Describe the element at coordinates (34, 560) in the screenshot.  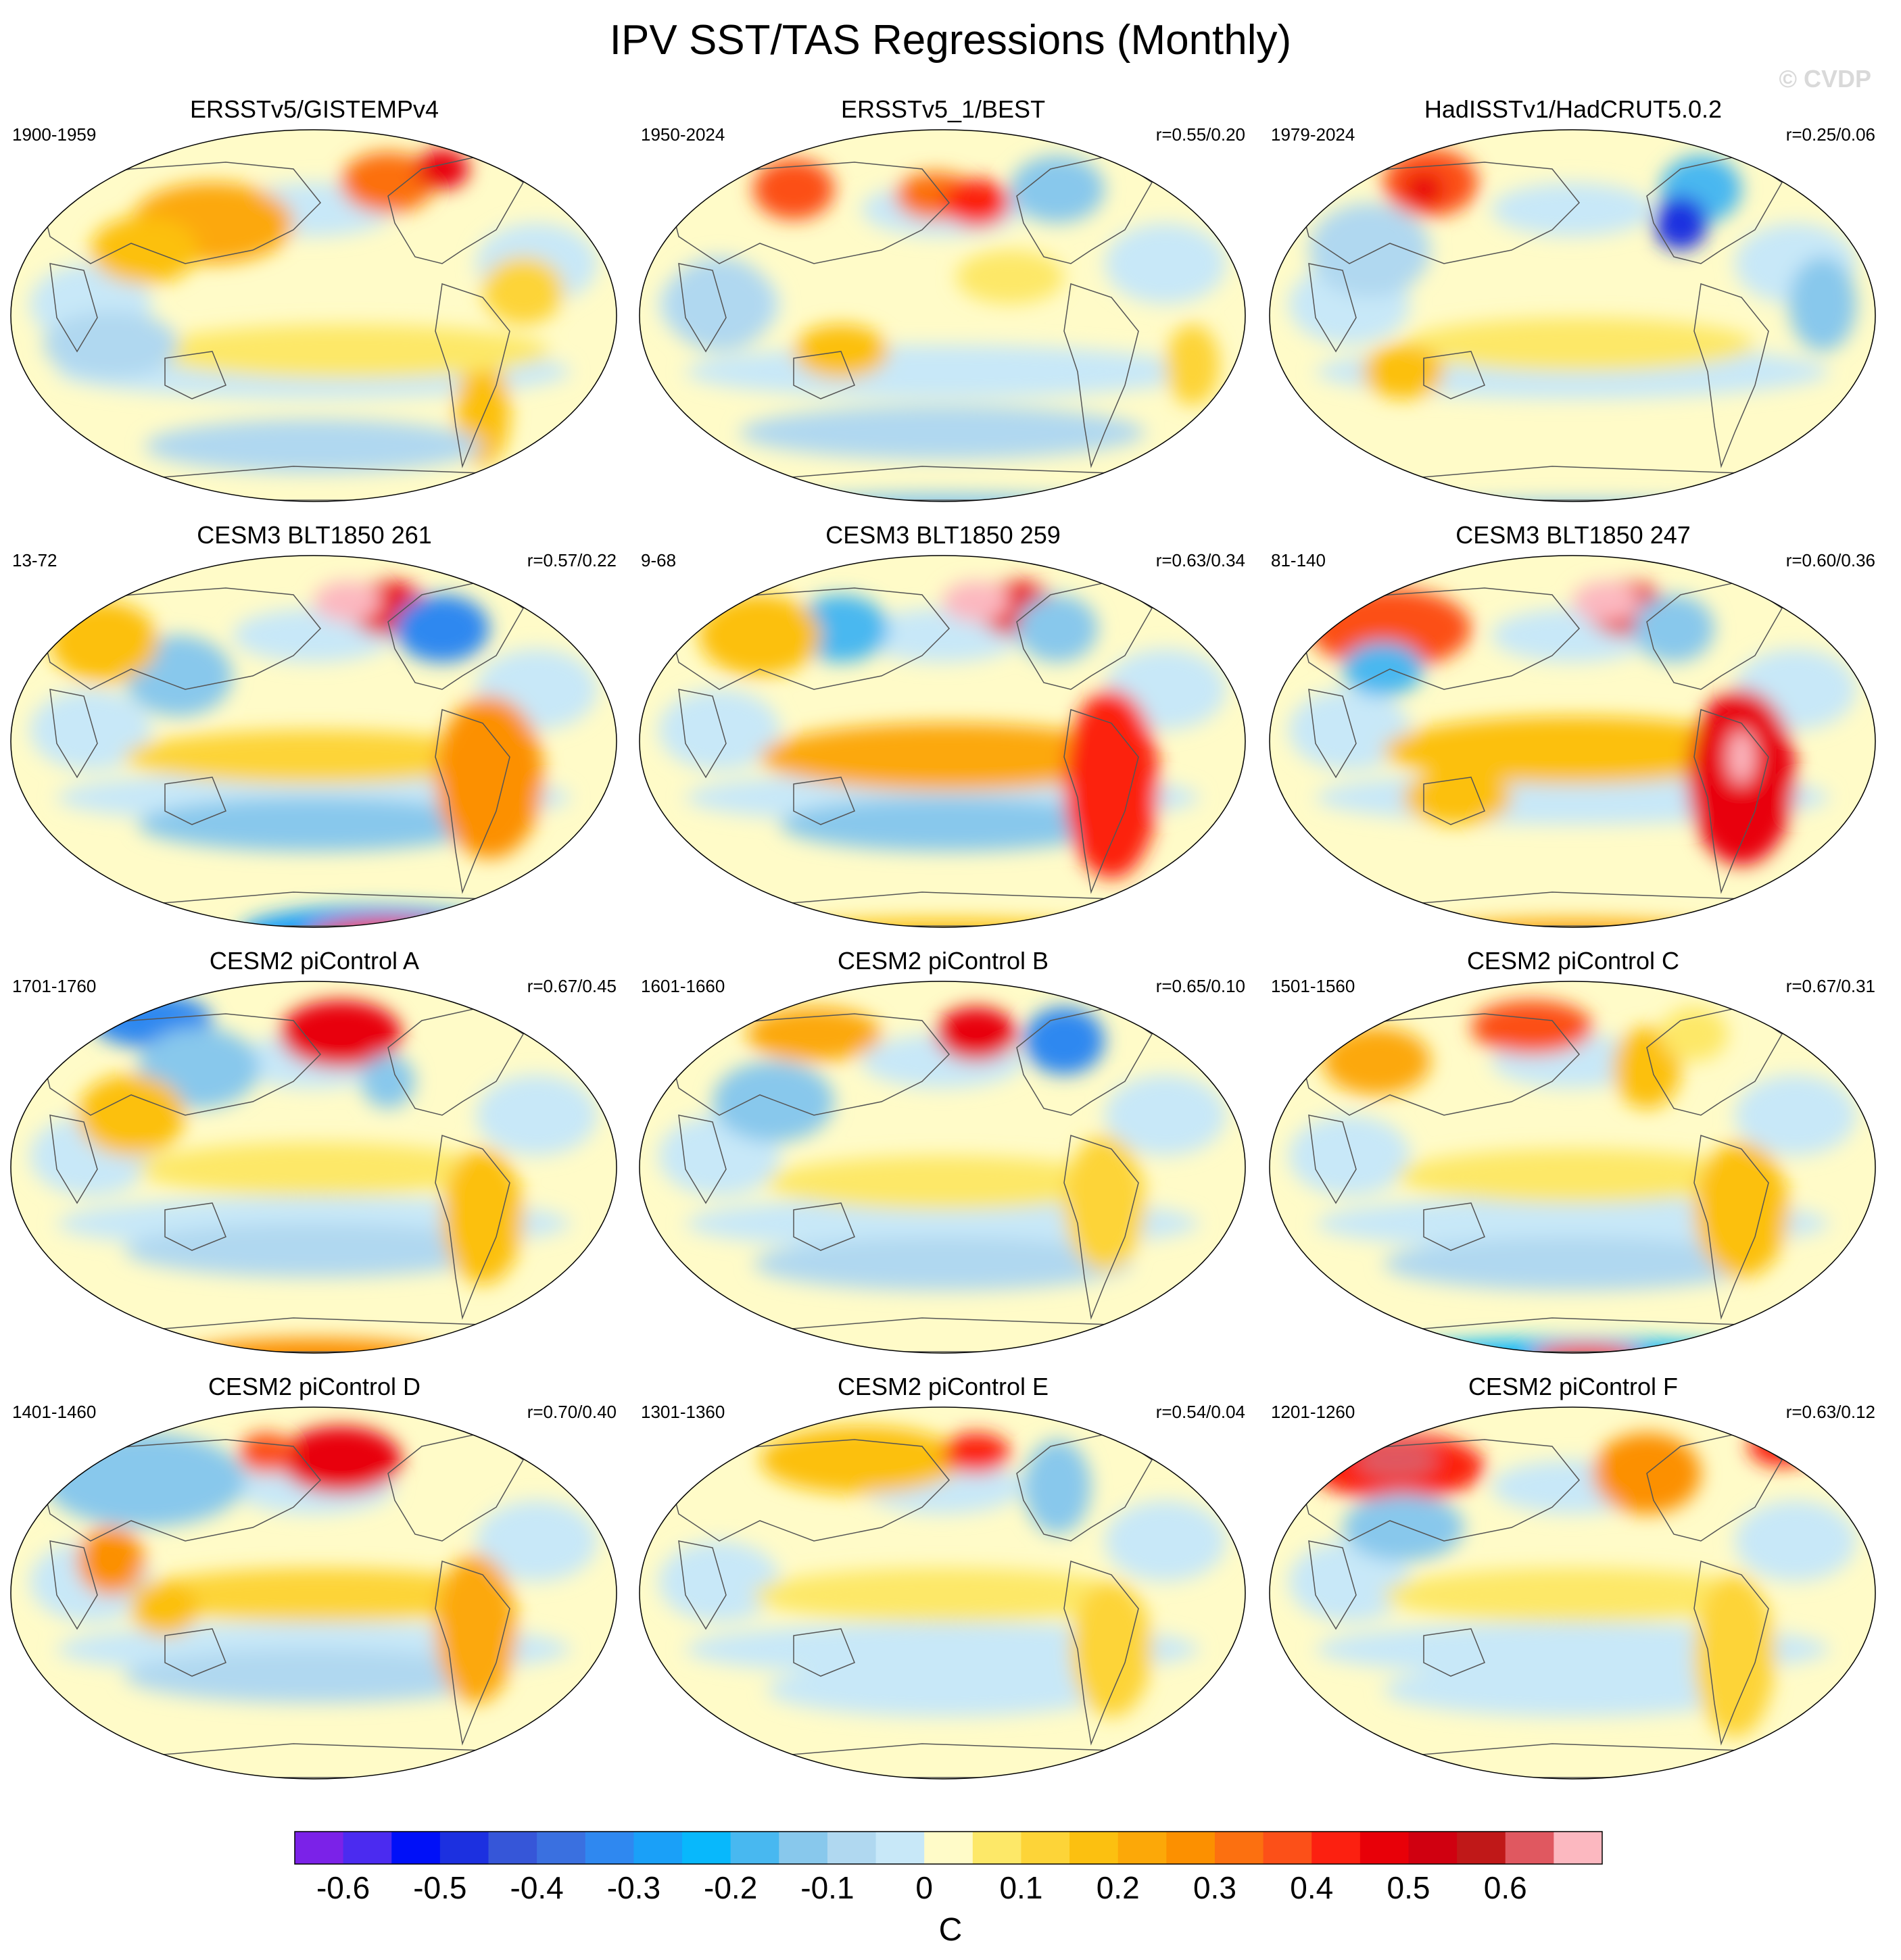
I see `panel-period: 13-72` at that location.